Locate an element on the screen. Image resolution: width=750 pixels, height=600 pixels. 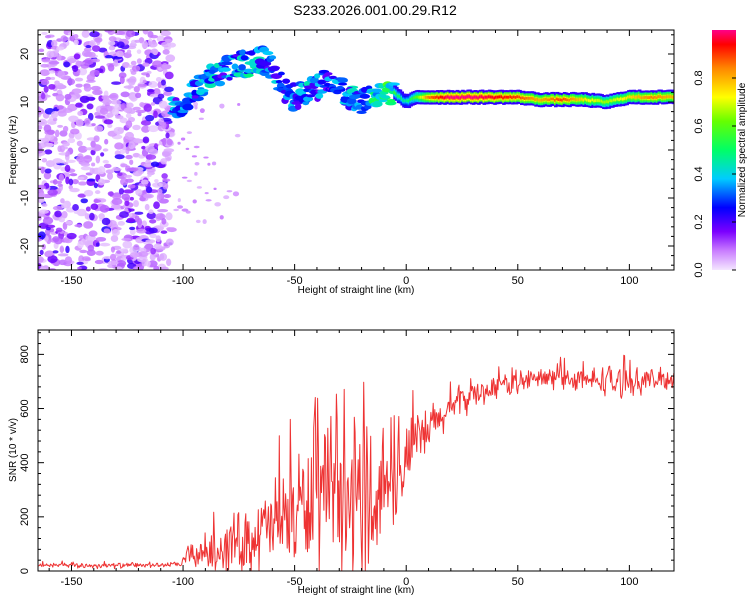
snr-xtick-label: -50 is located at coordinates (295, 582).